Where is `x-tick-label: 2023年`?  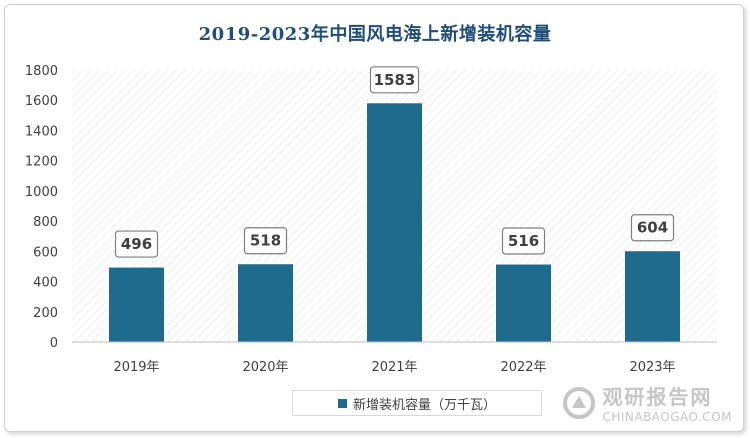 x-tick-label: 2023年 is located at coordinates (652, 367).